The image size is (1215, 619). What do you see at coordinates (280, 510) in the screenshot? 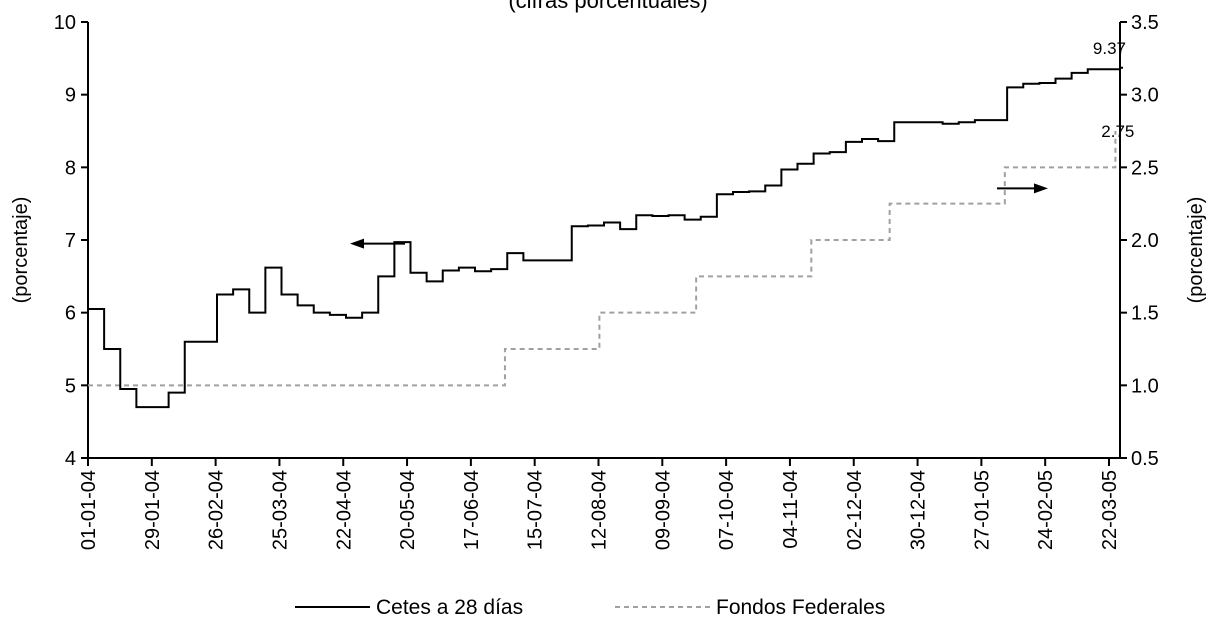
I see `x-tick-label: 25-03-04` at bounding box center [280, 510].